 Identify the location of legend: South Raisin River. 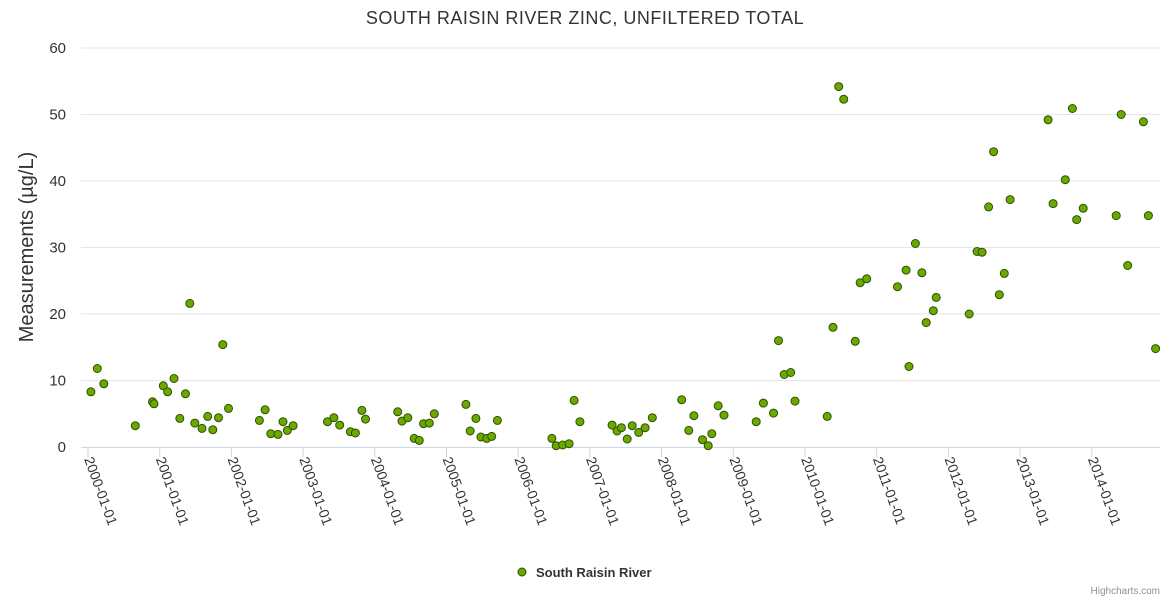
(584, 572).